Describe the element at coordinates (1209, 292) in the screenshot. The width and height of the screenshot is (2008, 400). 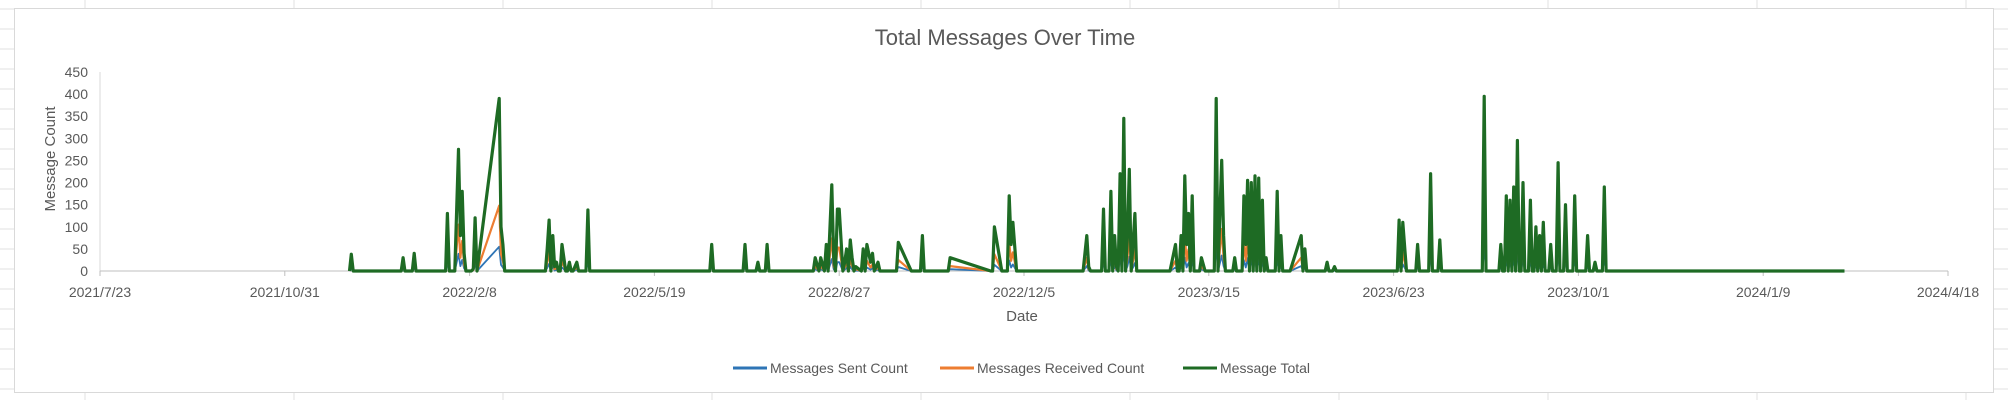
I see `x-tick-label: 2023/3/15` at that location.